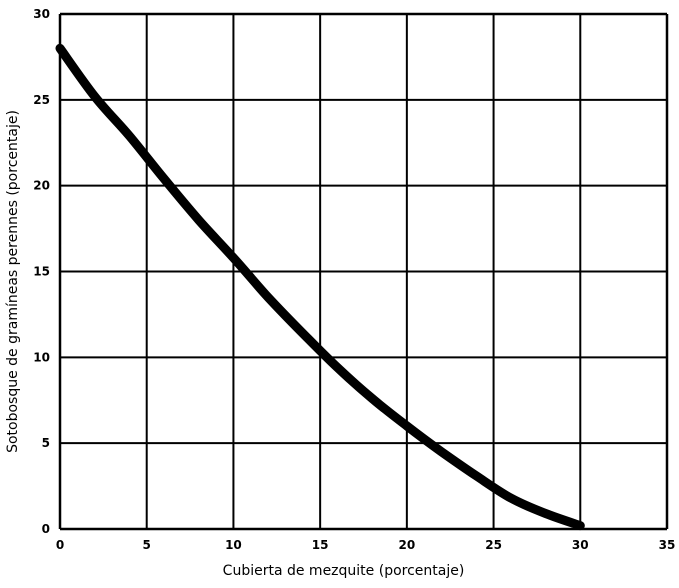  I want to click on x-tick-label-25: 25, so click(493, 545).